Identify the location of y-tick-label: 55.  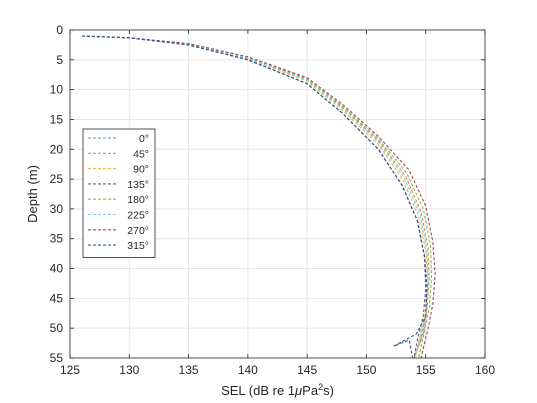
(57, 358).